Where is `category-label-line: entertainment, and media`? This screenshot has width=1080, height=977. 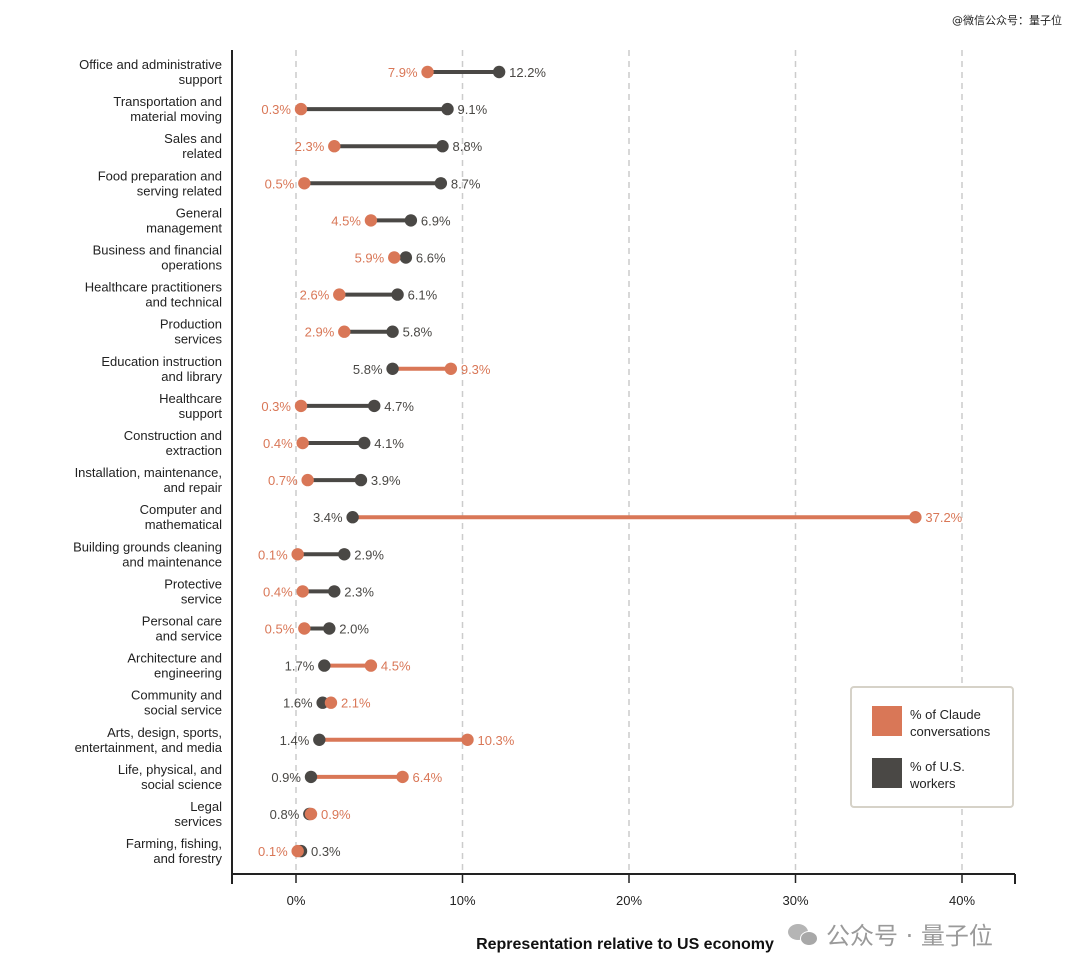
category-label-line: entertainment, and media is located at coordinates (149, 747).